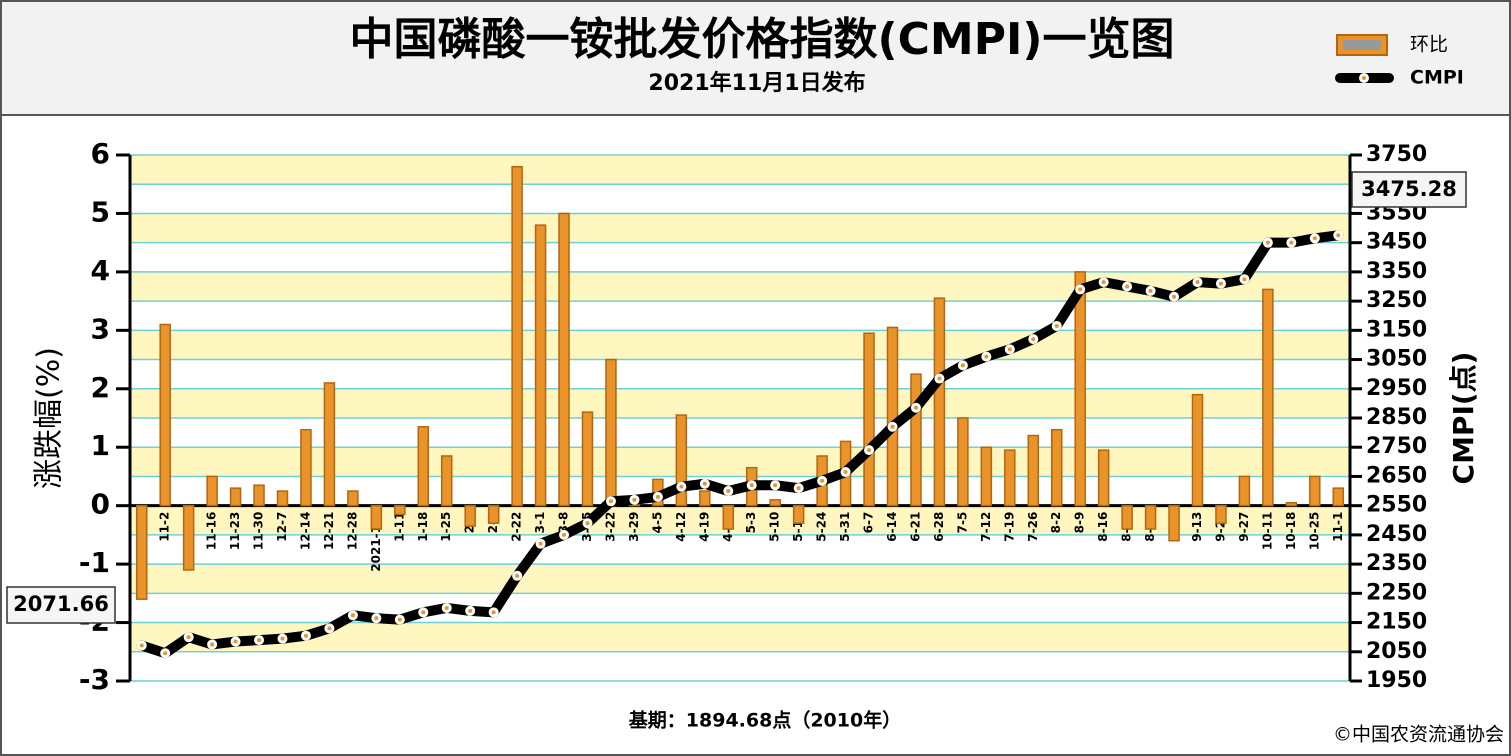  I want to click on y-tick-label: 4, so click(100, 270).